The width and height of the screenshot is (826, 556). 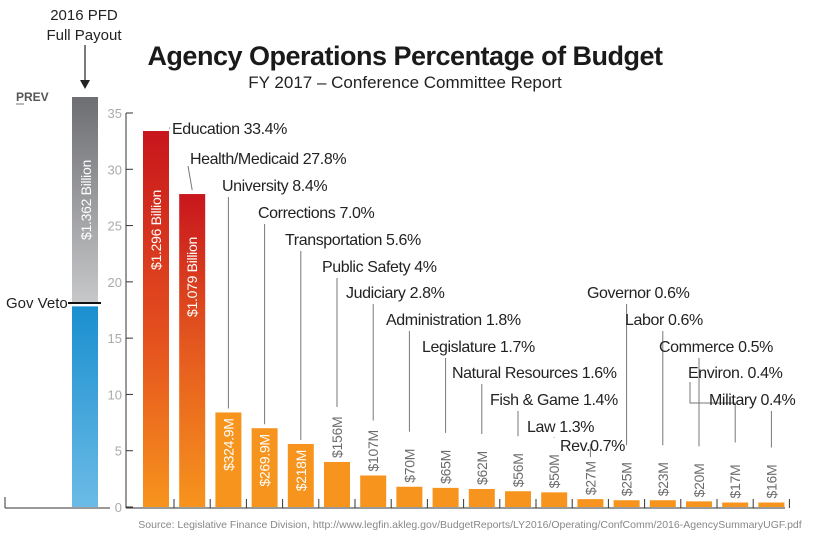 I want to click on category-label: Labor 0.6%, so click(x=664, y=320).